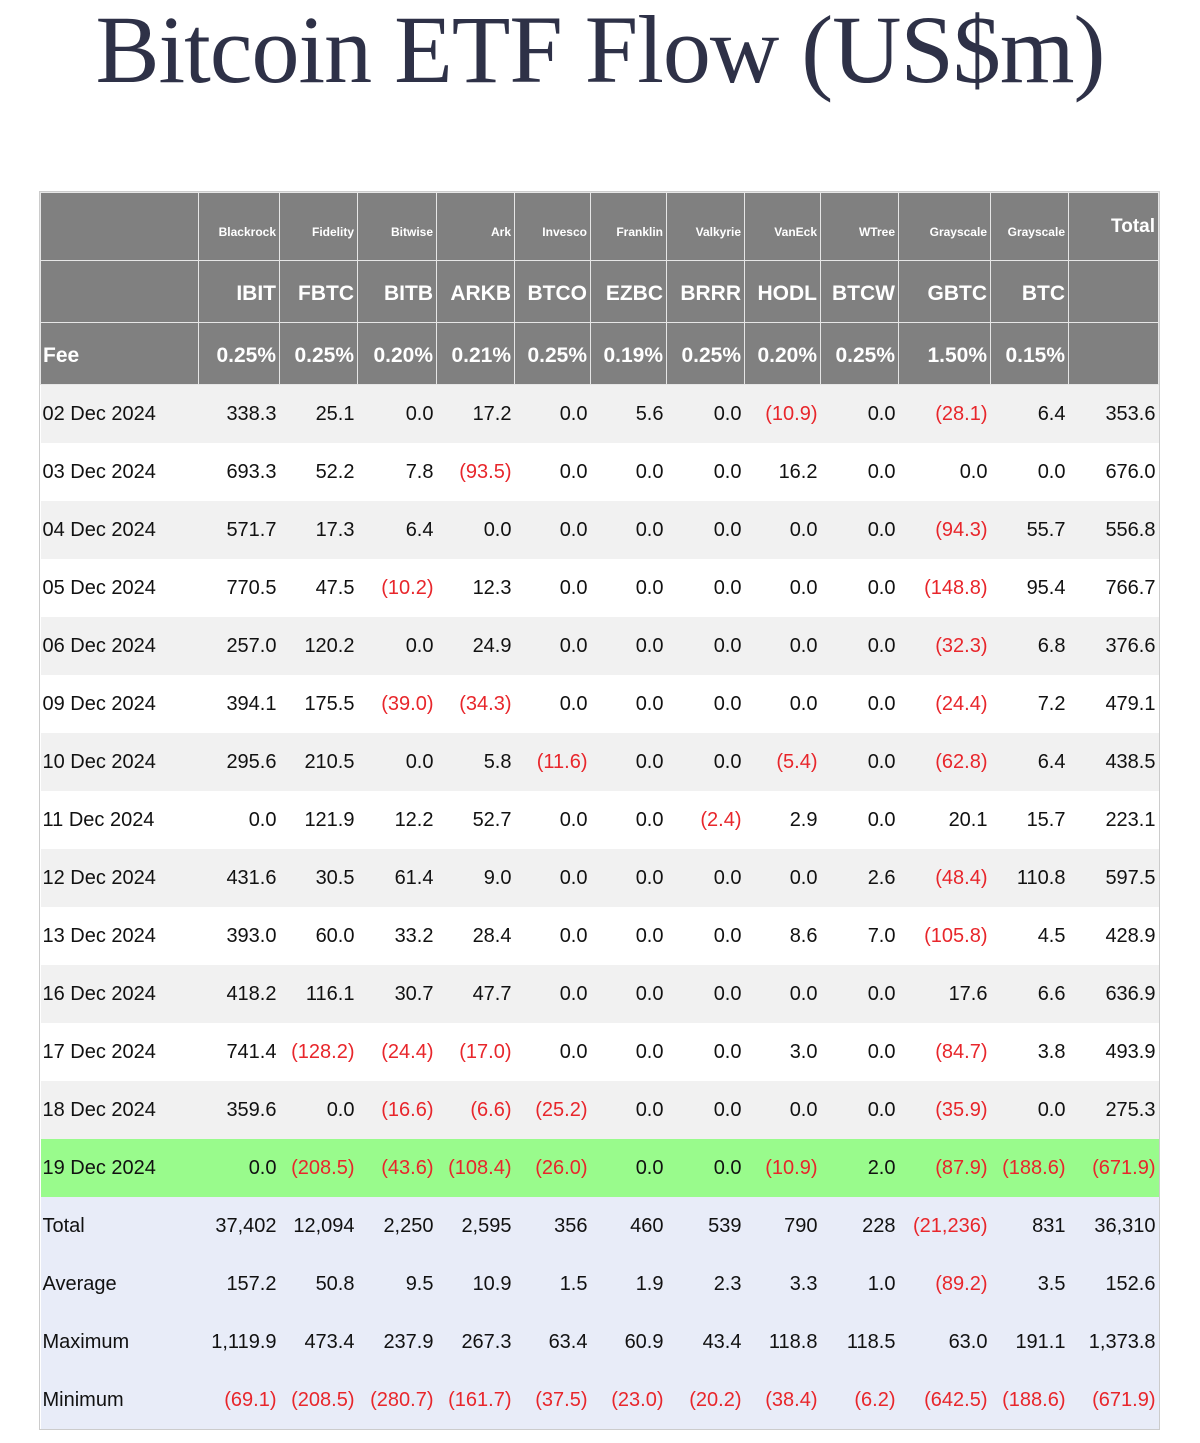 This screenshot has height=1443, width=1200. Describe the element at coordinates (318, 820) in the screenshot. I see `flow-cell: 121.9` at that location.